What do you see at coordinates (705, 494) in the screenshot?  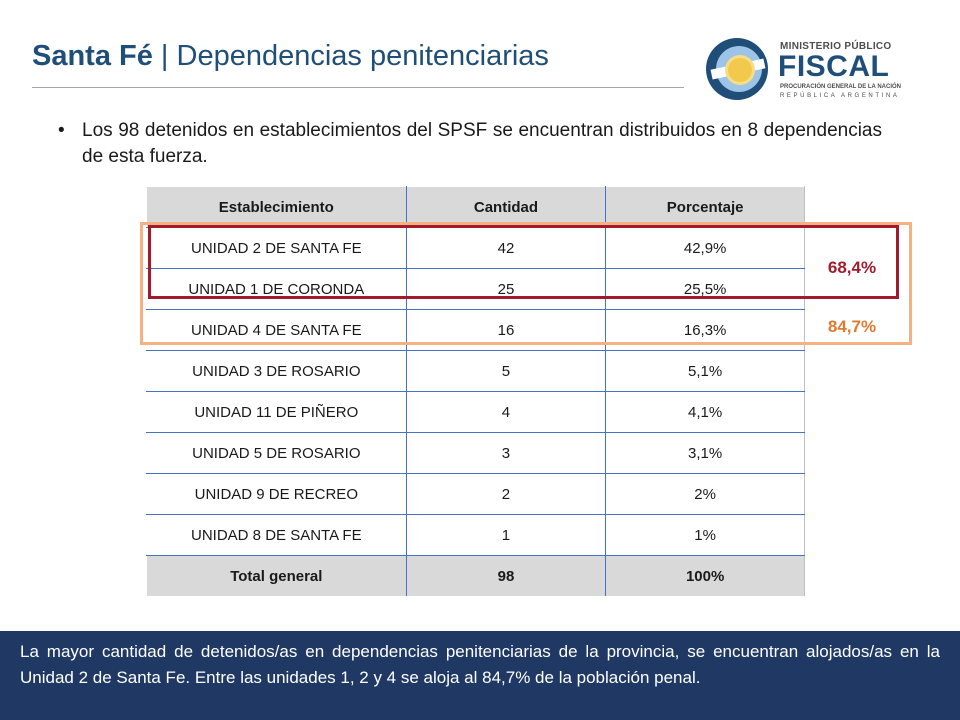 I see `cell-porcentaje: 2%` at bounding box center [705, 494].